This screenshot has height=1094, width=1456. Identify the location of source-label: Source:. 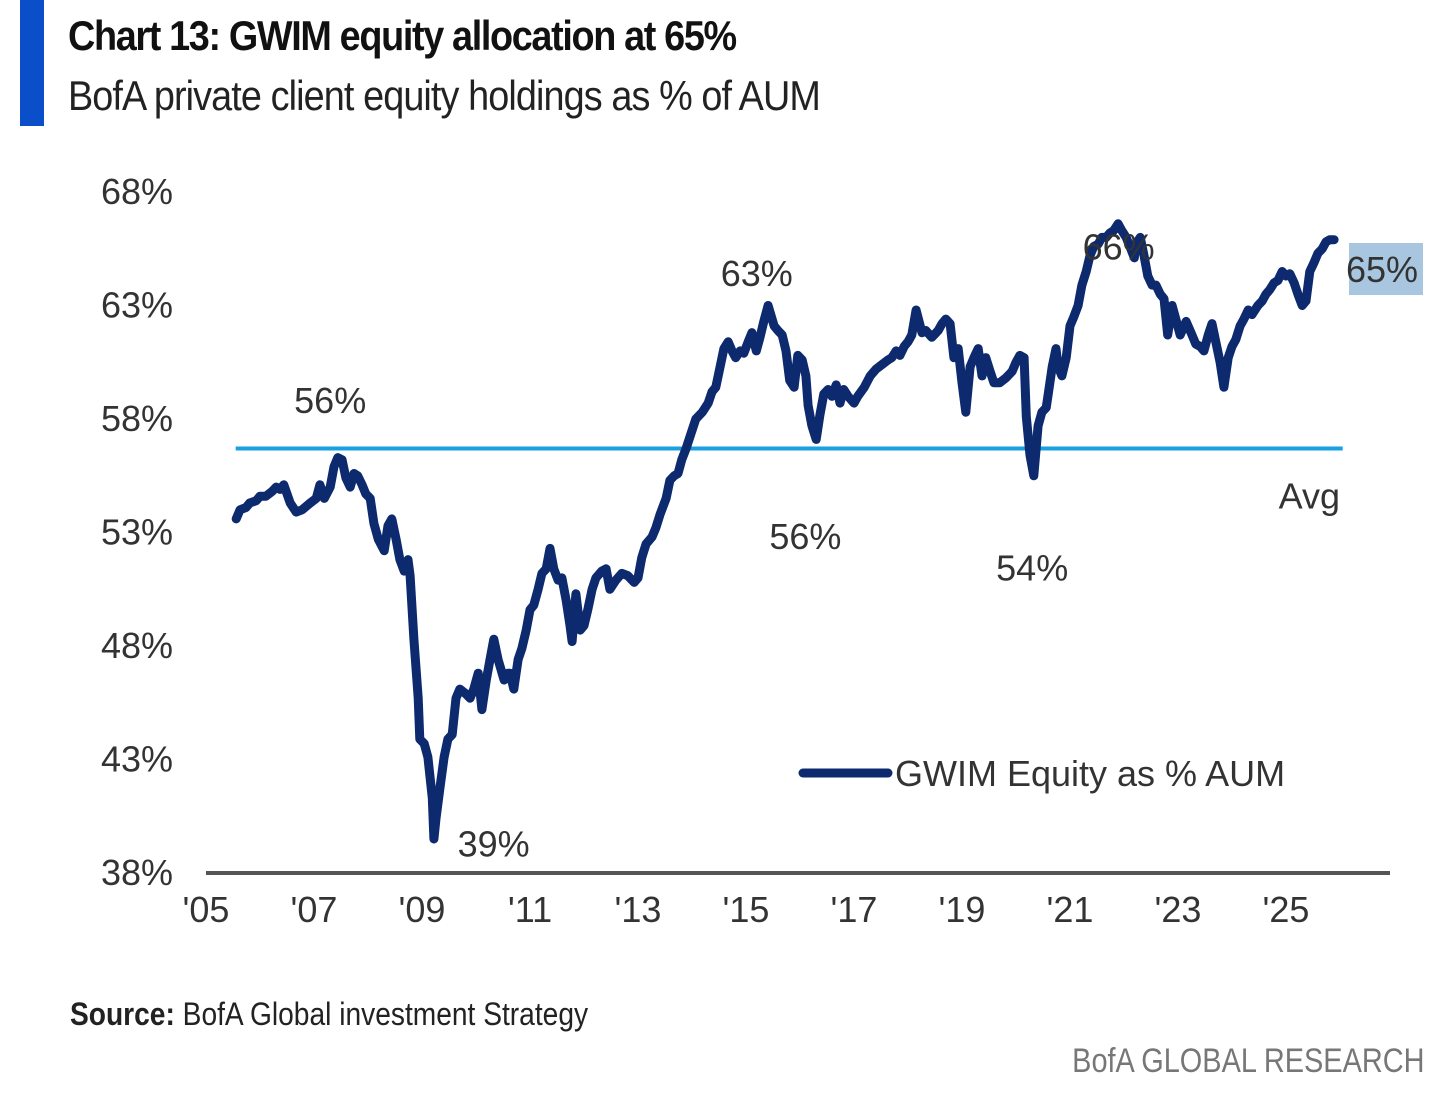
(122, 1014).